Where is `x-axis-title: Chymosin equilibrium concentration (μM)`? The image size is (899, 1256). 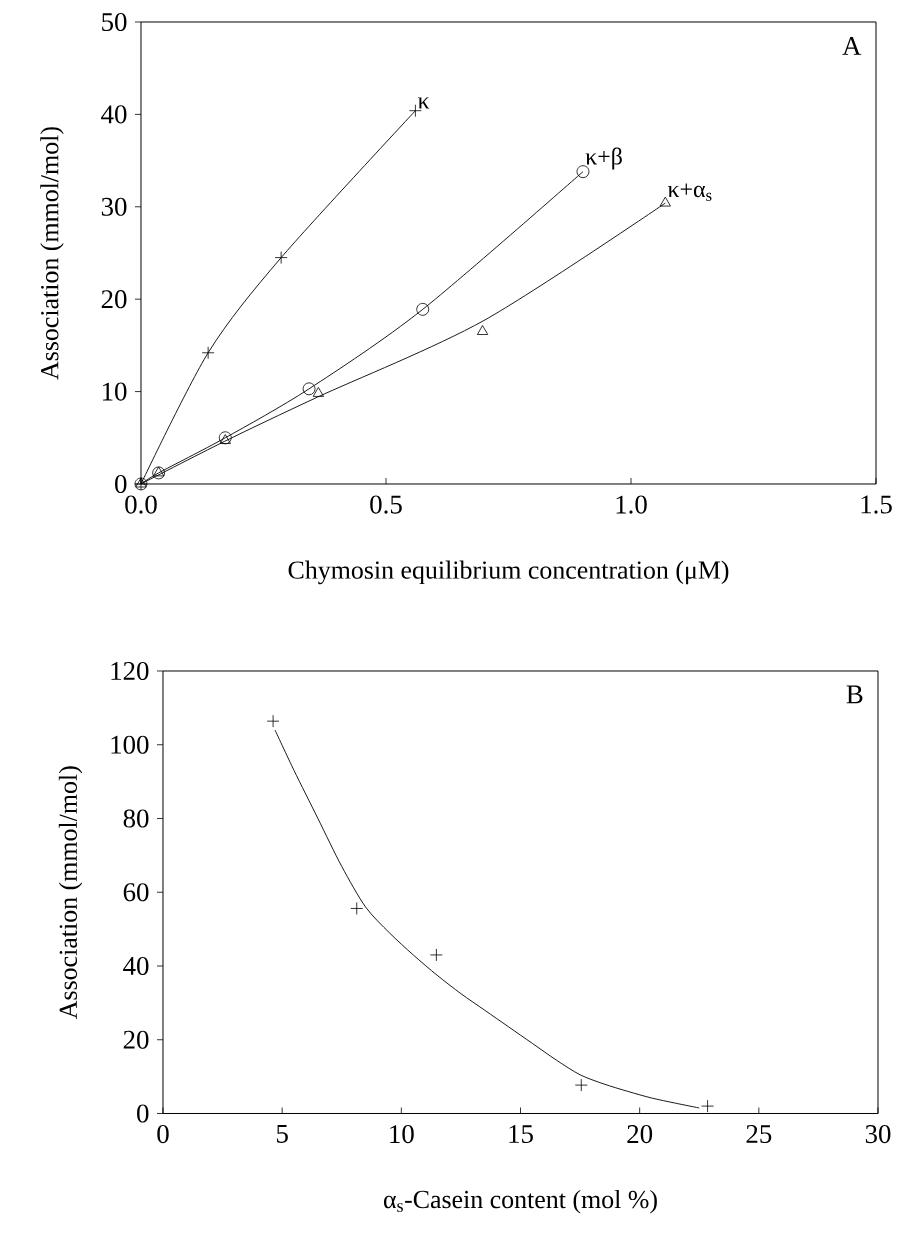 x-axis-title: Chymosin equilibrium concentration (μM) is located at coordinates (508, 572).